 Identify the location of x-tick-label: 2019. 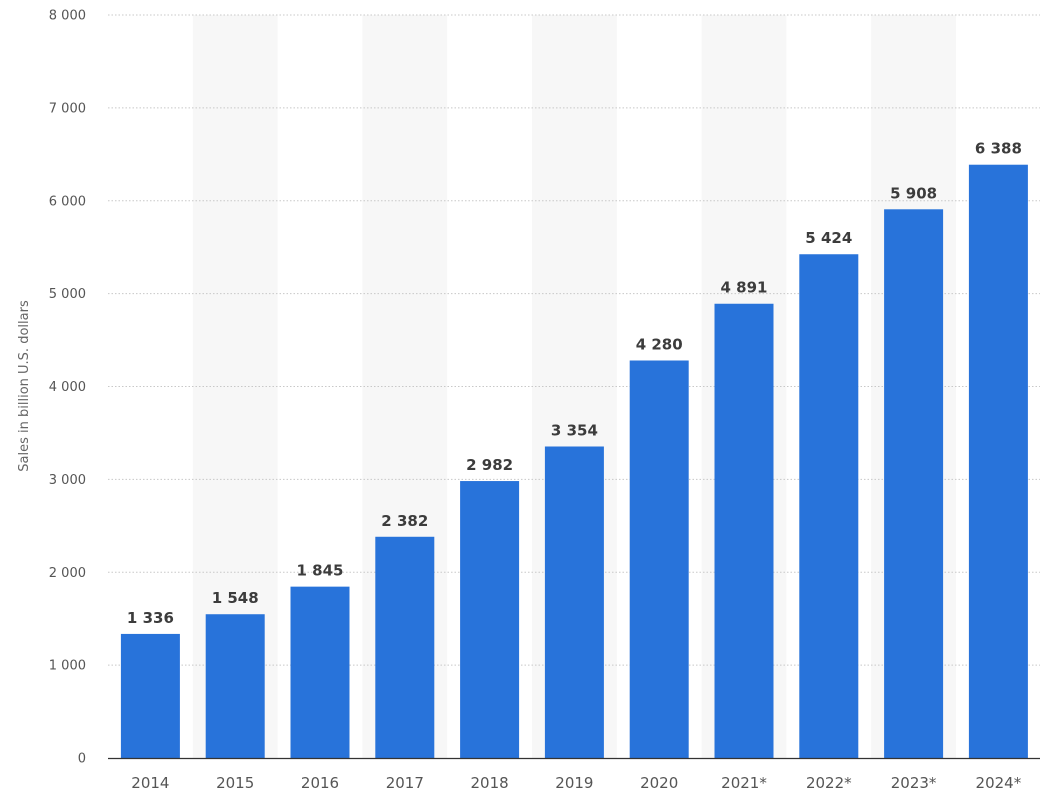
(574, 783).